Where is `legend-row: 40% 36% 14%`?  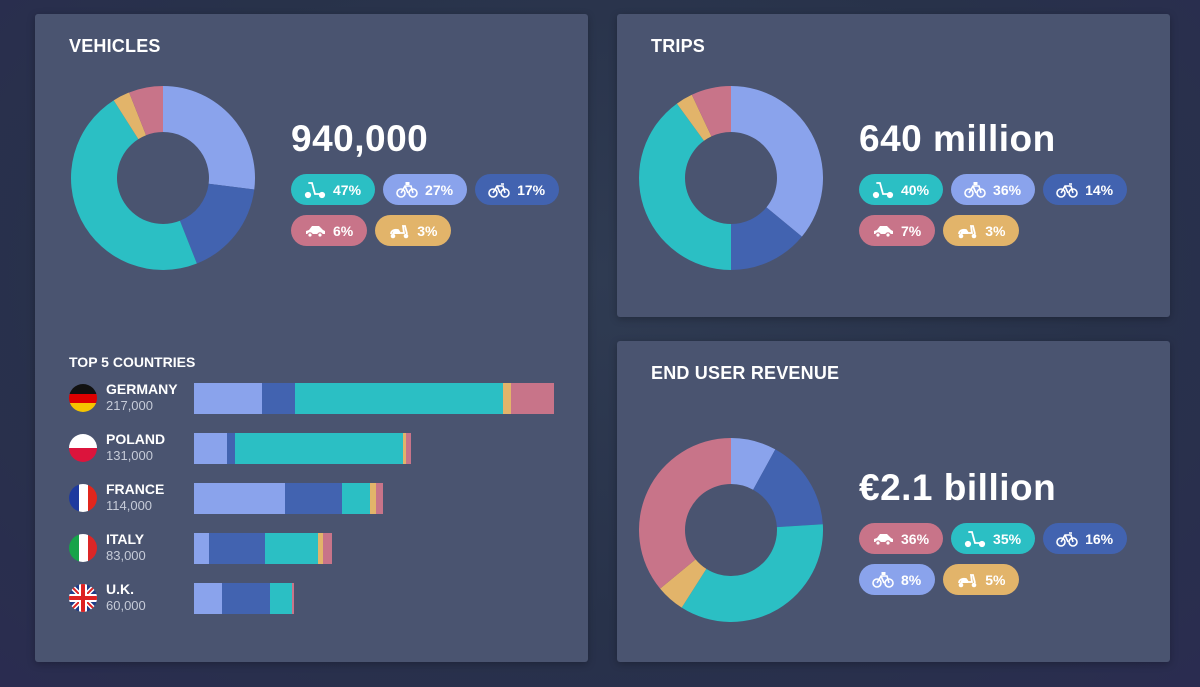 legend-row: 40% 36% 14% is located at coordinates (993, 189).